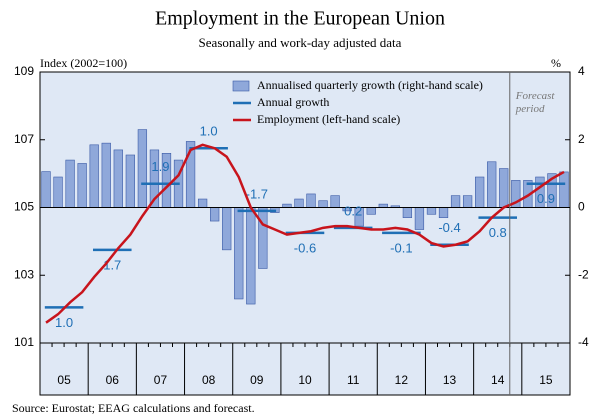 Image resolution: width=600 pixels, height=419 pixels. I want to click on x-tick-label: 08, so click(209, 380).